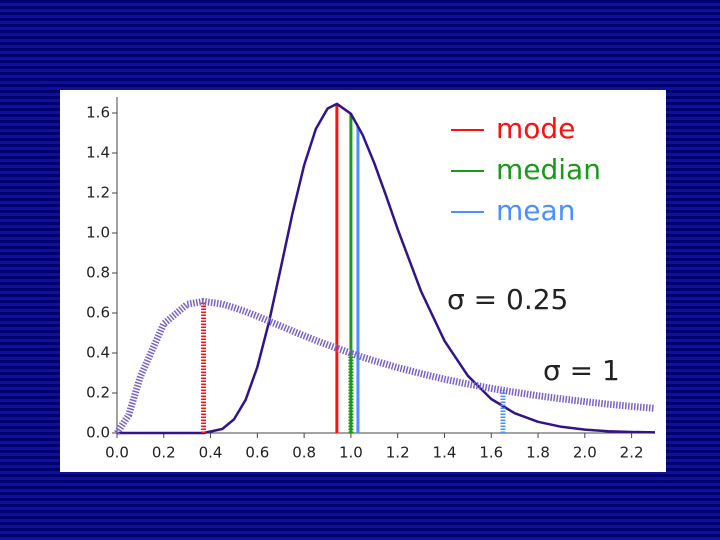 The width and height of the screenshot is (720, 540). Describe the element at coordinates (398, 453) in the screenshot. I see `x-tick-label: 1.2` at that location.